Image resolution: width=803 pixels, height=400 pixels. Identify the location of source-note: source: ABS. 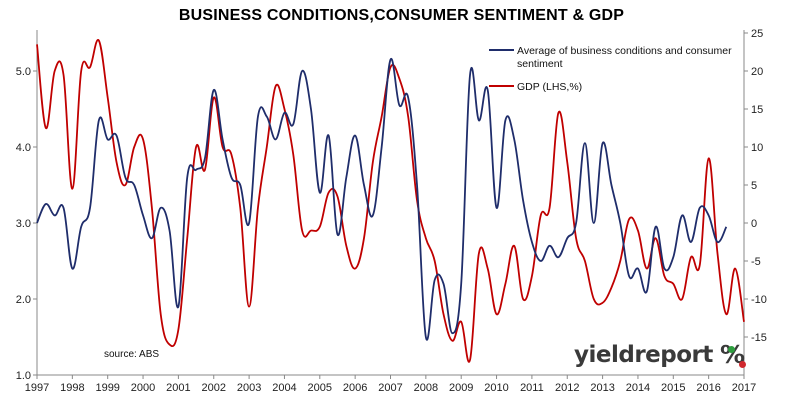
(131, 354).